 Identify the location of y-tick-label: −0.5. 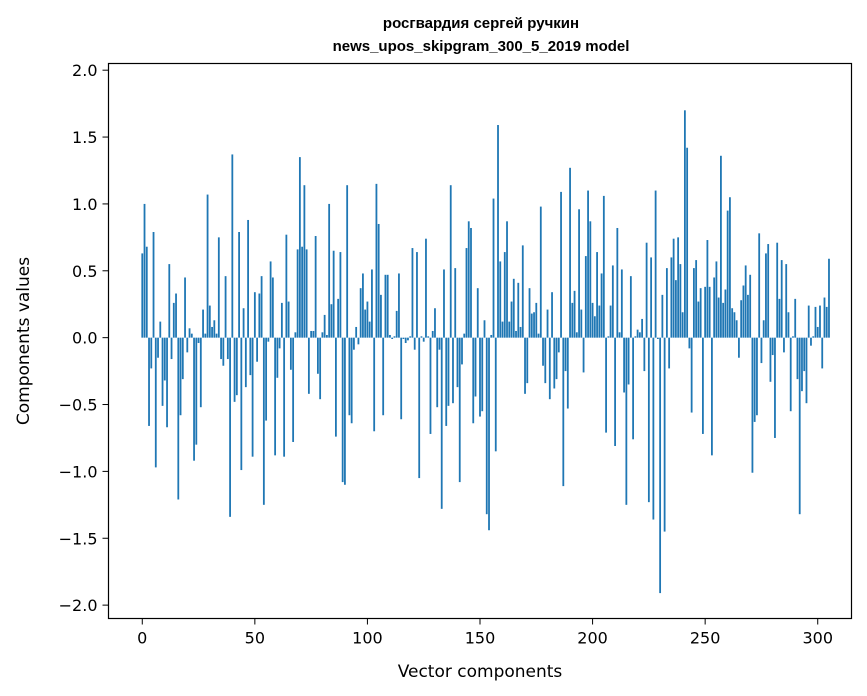
(78, 405).